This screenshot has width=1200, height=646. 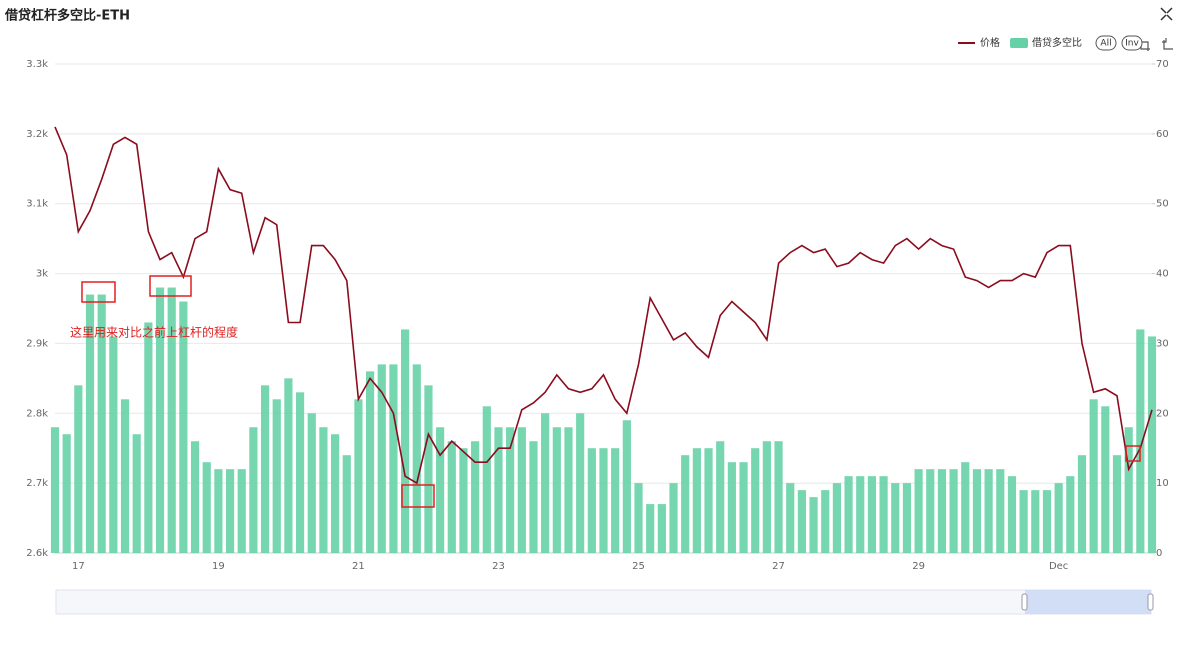 What do you see at coordinates (918, 566) in the screenshot?
I see `x-tick-label: 29` at bounding box center [918, 566].